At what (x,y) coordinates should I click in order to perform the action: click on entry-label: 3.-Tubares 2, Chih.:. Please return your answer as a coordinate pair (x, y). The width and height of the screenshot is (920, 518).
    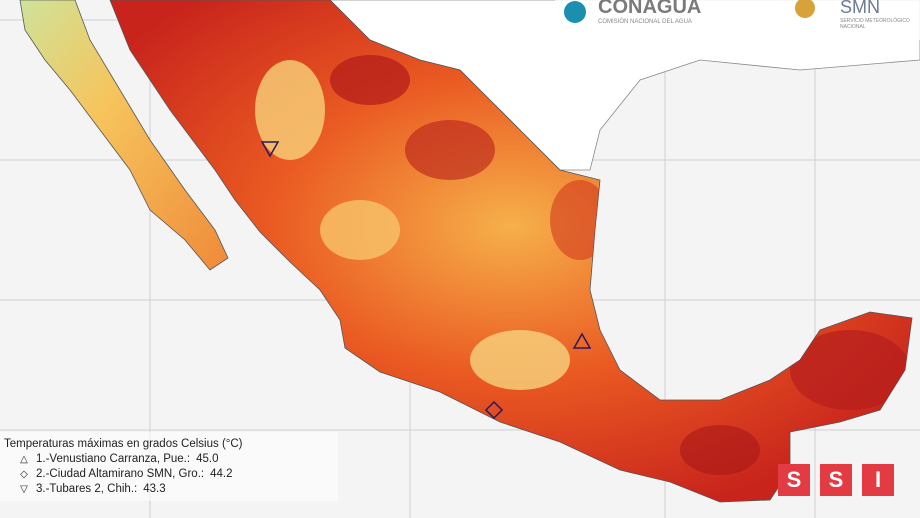
    Looking at the image, I should click on (87, 489).